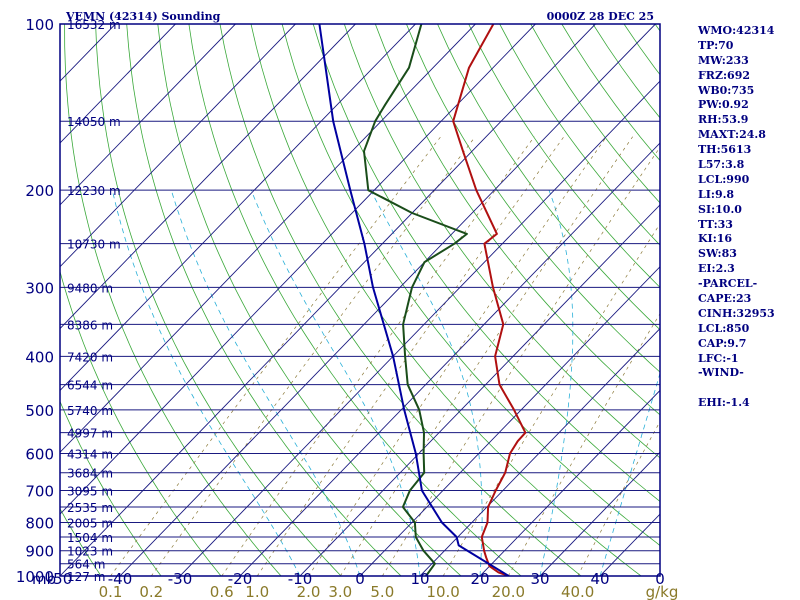 The image size is (800, 600). What do you see at coordinates (716, 269) in the screenshot?
I see `index-line: EI:2.3` at bounding box center [716, 269].